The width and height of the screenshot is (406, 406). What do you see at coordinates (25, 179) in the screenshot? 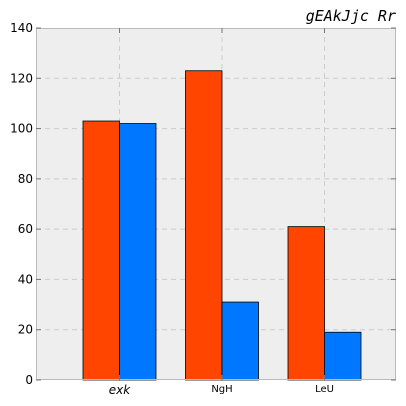
I see `y-tick-label: 80` at bounding box center [25, 179].